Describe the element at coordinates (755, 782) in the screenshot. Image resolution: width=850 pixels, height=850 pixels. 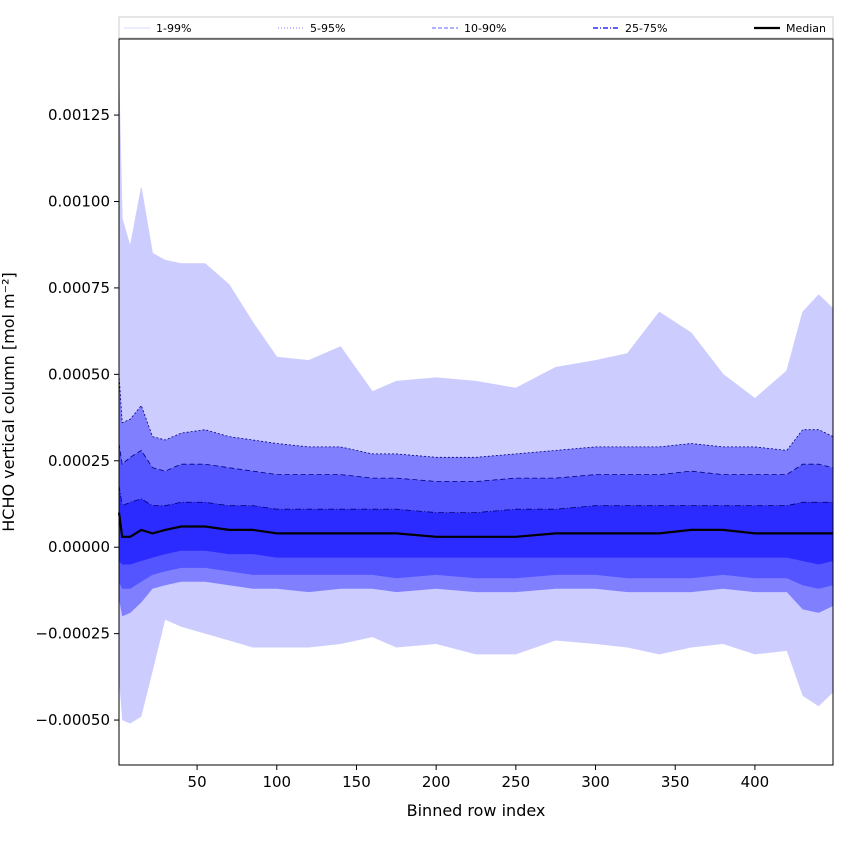
I see `x-tick-label: 400` at that location.